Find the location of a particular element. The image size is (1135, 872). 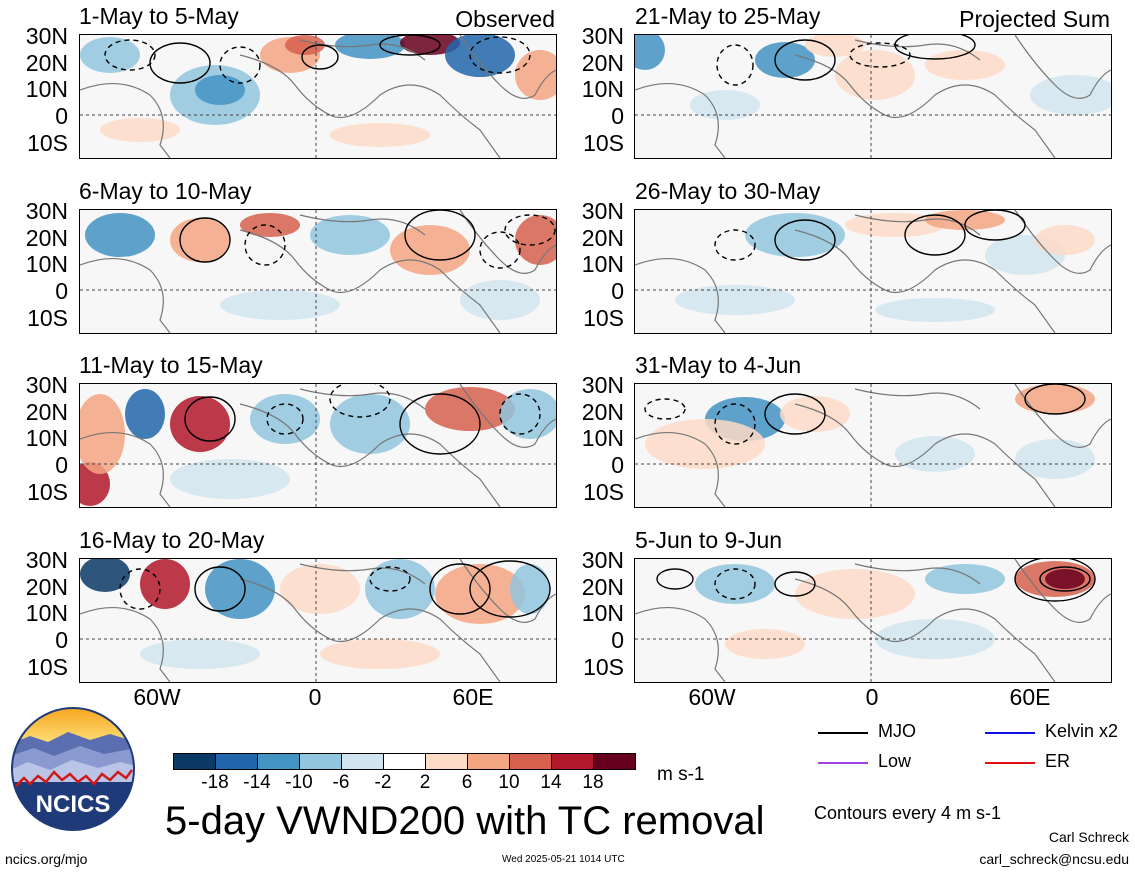

panel-title: 11-May to 15-May is located at coordinates (171, 365).